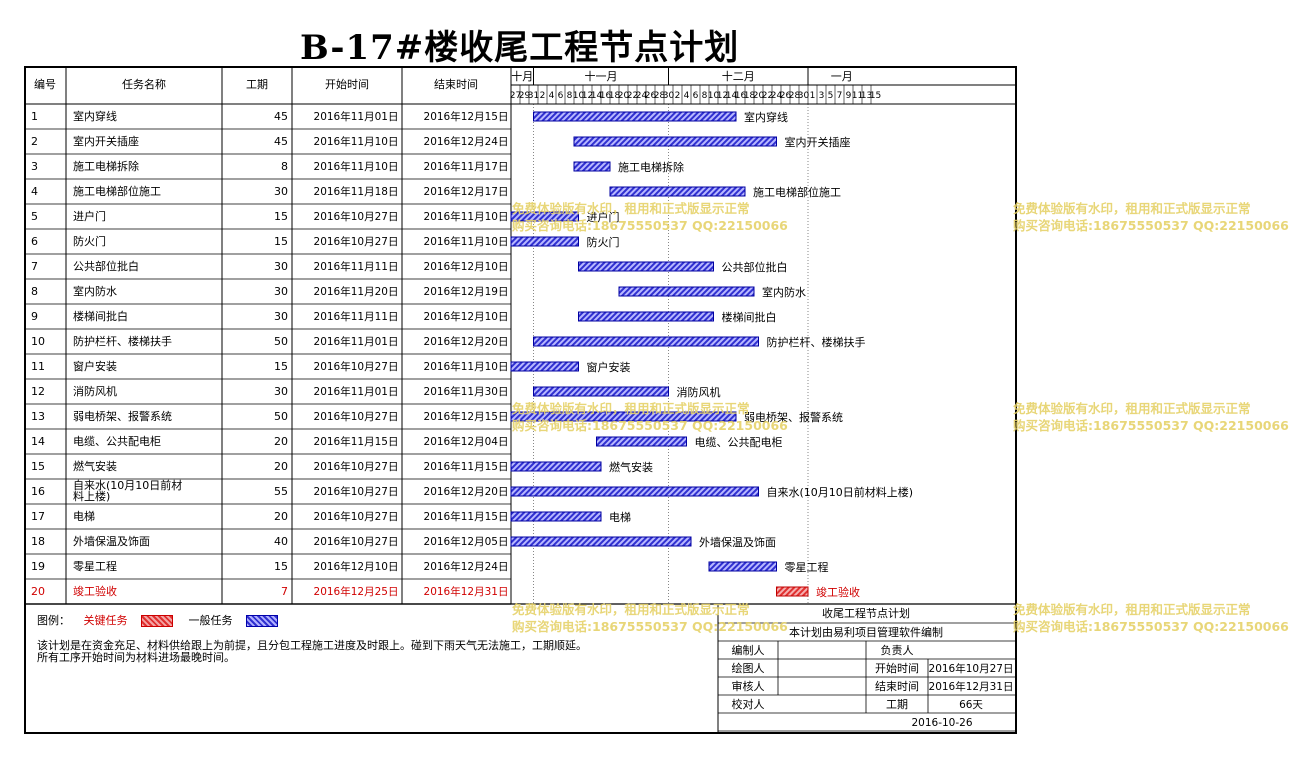  What do you see at coordinates (269, 191) in the screenshot?
I see `task-row: 4 施工电梯部位施工 30 2016年11月18日 2016年12月17日` at bounding box center [269, 191].